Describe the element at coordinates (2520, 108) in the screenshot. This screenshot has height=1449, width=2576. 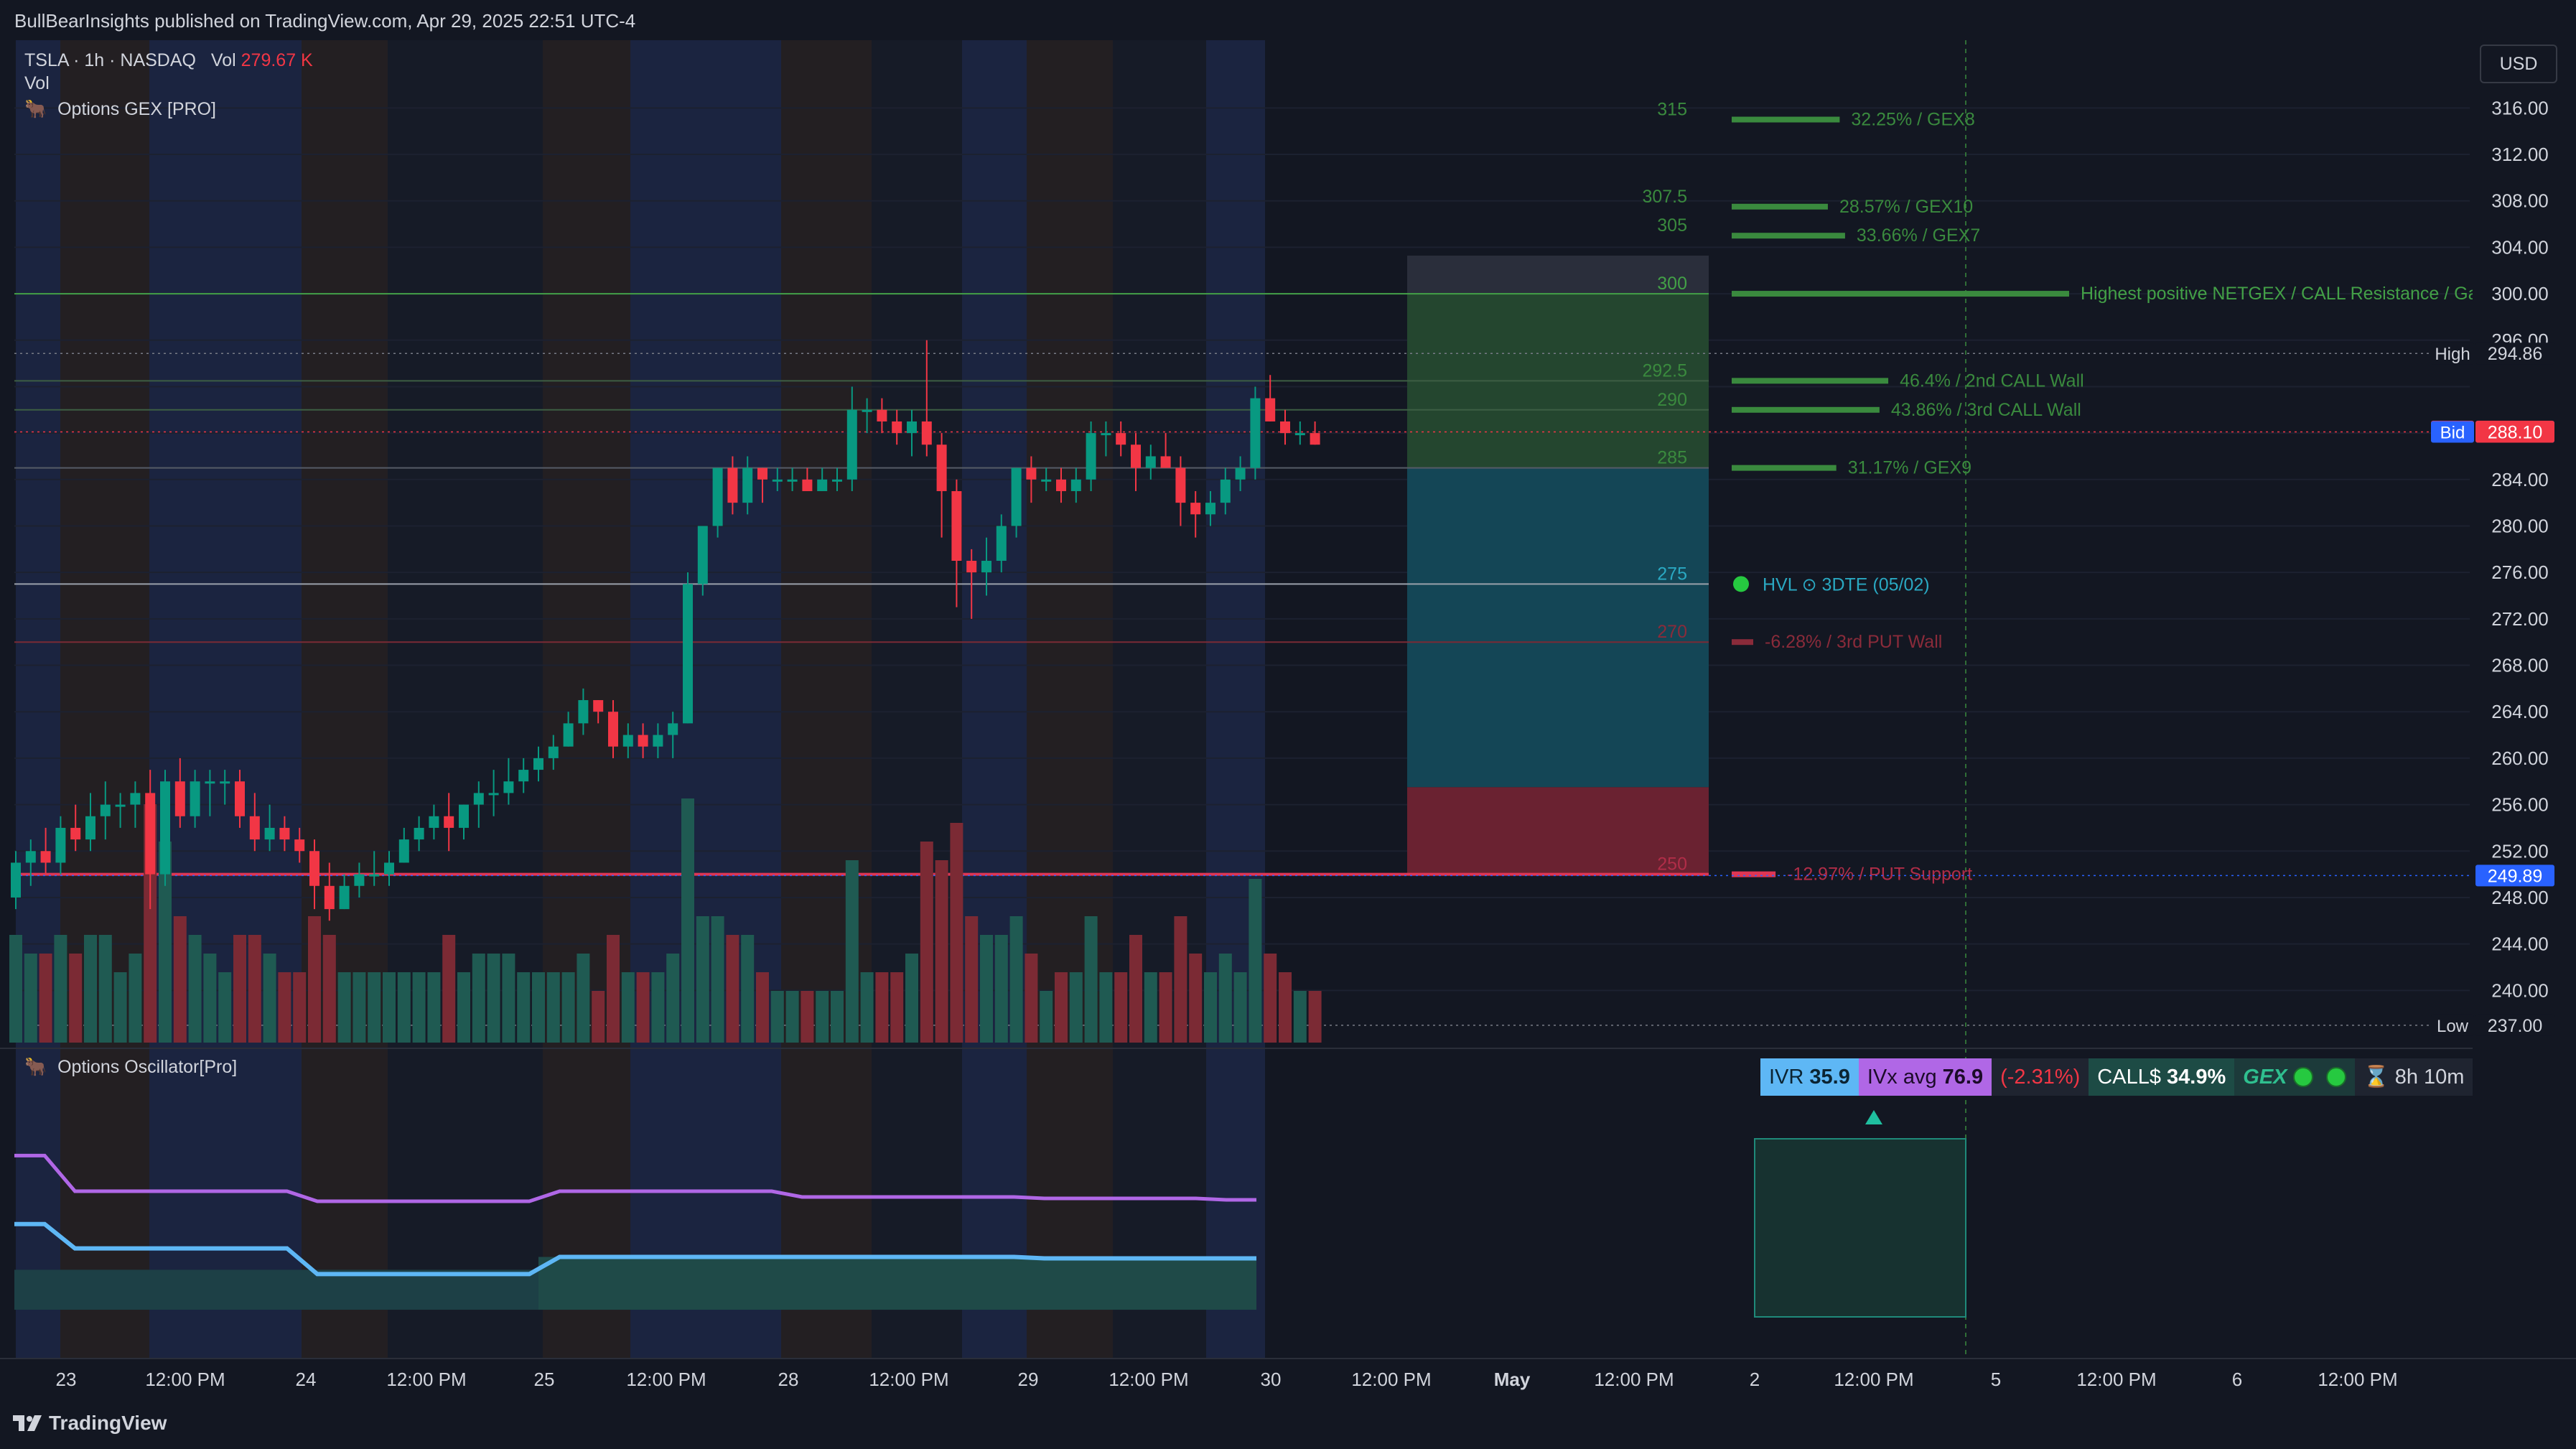
I see `price-tick-label: 316.00` at that location.